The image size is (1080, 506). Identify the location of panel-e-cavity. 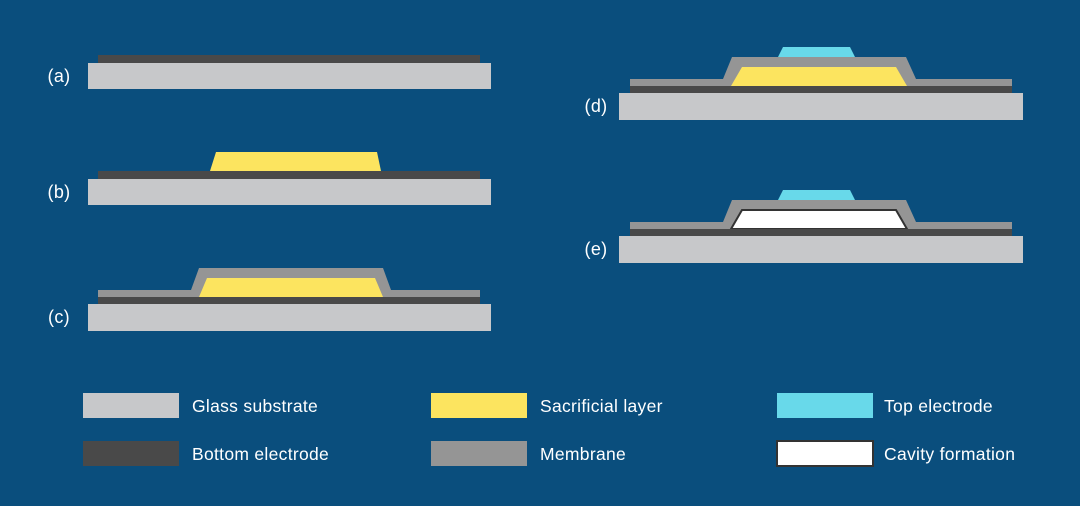
(819, 219).